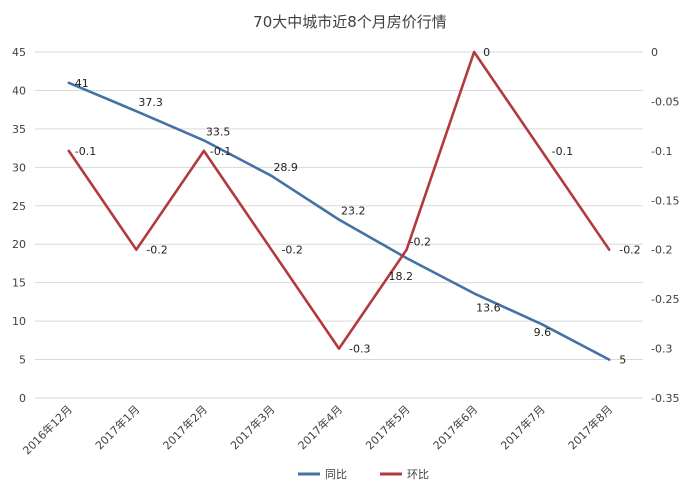 This screenshot has width=700, height=497. I want to click on x-tick-label: 2017年2月, so click(185, 427).